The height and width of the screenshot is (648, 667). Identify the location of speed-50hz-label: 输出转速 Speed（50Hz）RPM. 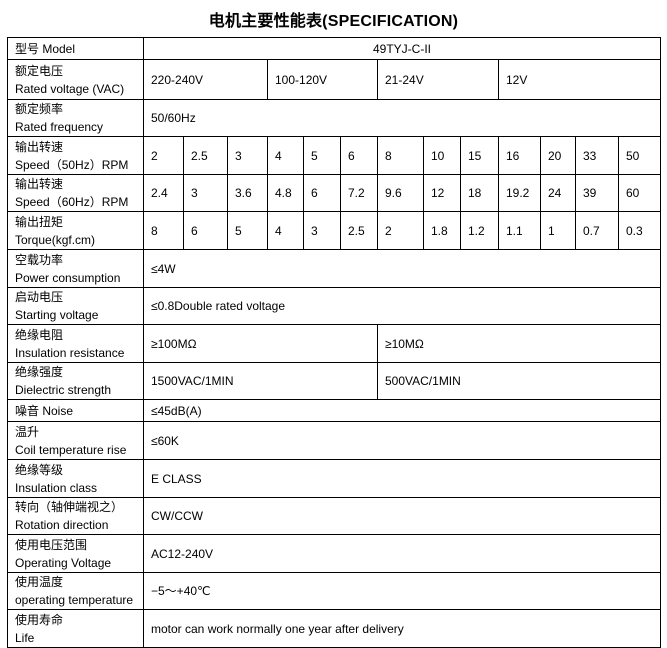
(75, 155).